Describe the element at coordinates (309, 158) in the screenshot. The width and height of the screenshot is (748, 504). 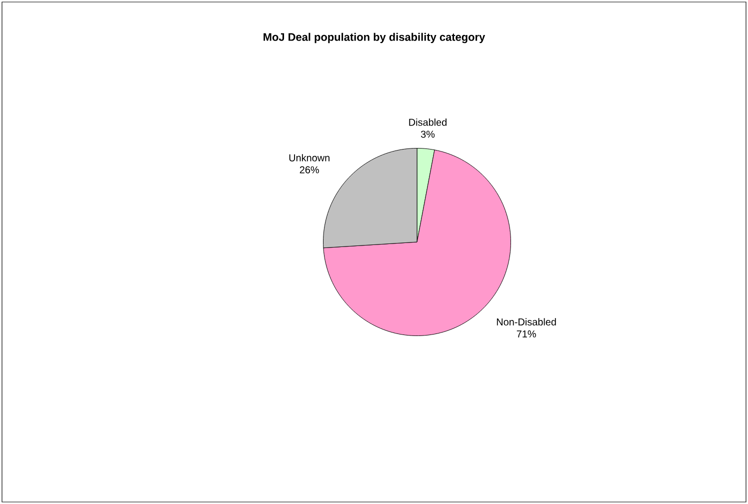
I see `slice-label: Unknown` at that location.